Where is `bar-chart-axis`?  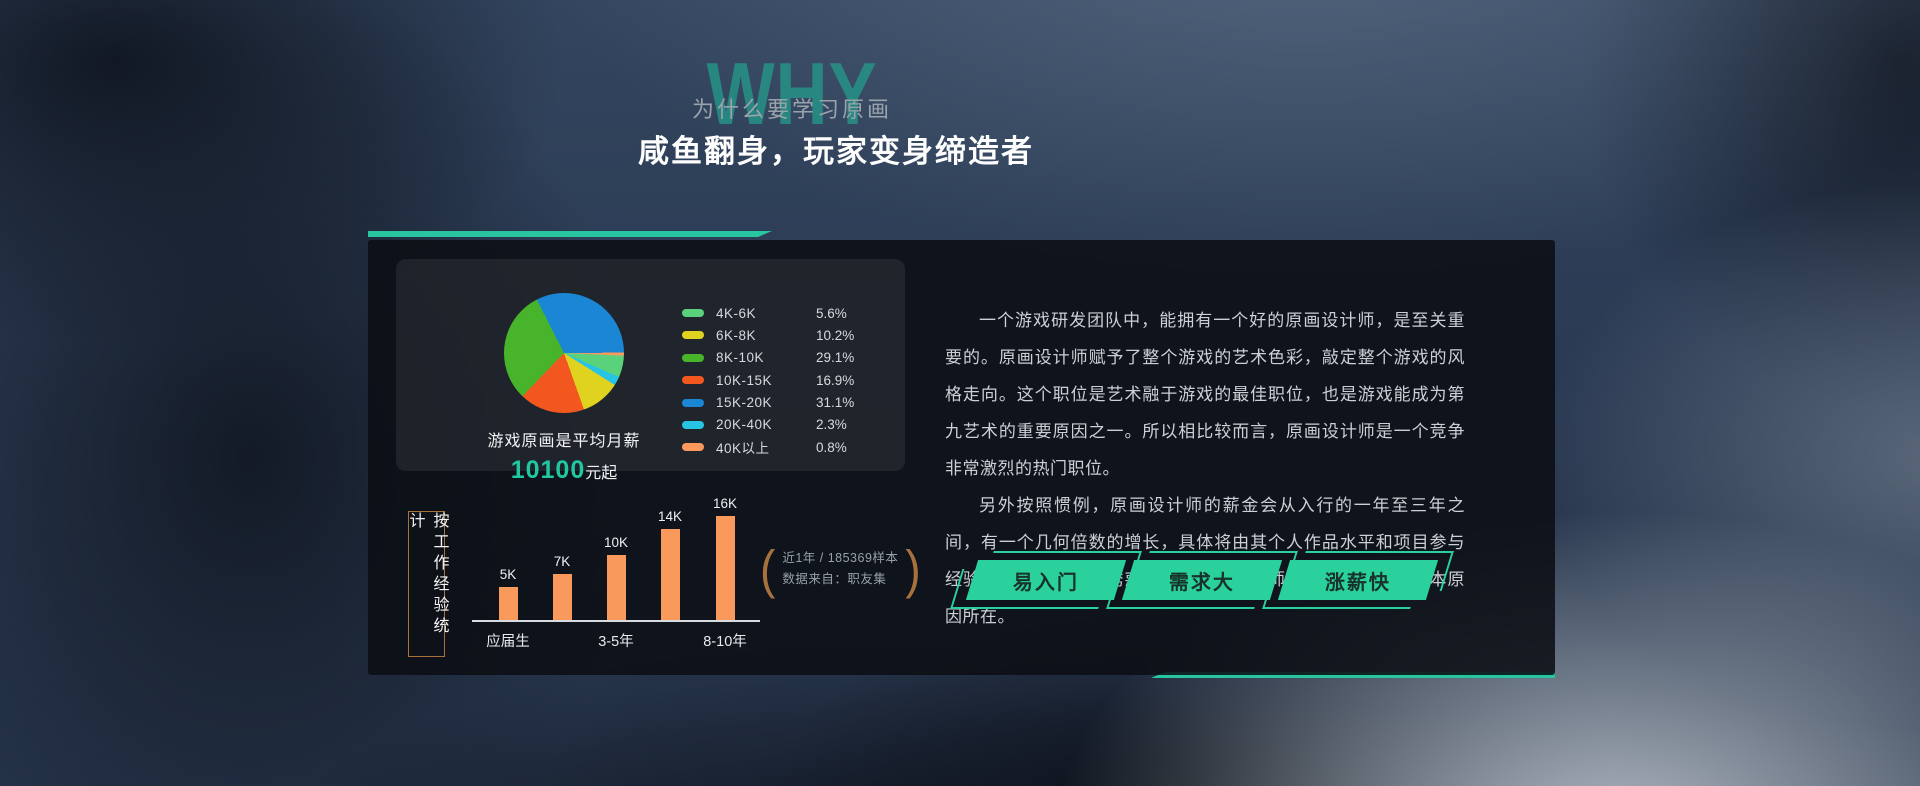 bar-chart-axis is located at coordinates (616, 621).